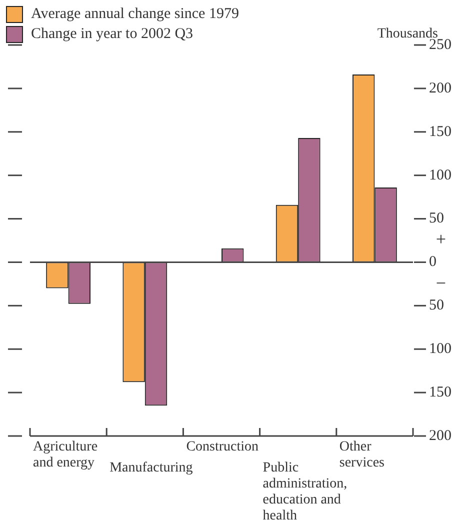 The width and height of the screenshot is (470, 531). I want to click on legend-label: Average annual change since 1979, so click(135, 14).